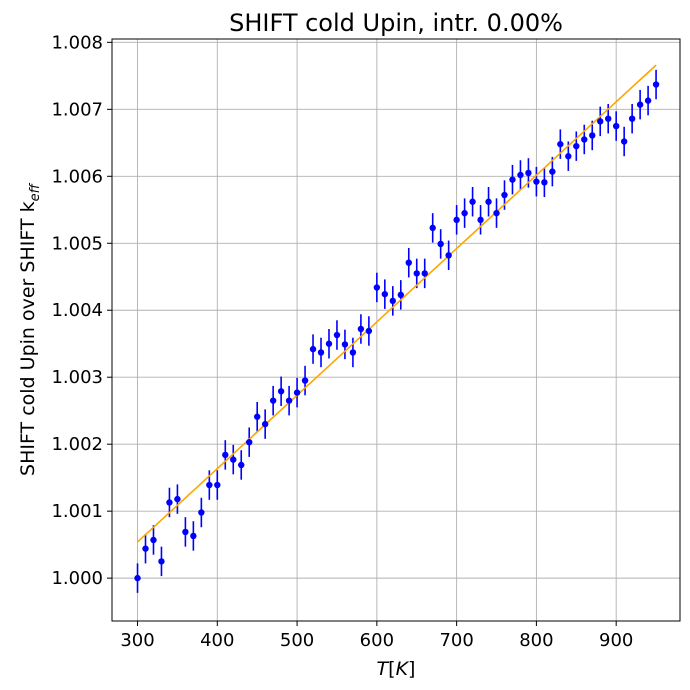 The height and width of the screenshot is (690, 690). I want to click on chart-title: SHIFT cold Upin, intr. 0.00%, so click(396, 23).